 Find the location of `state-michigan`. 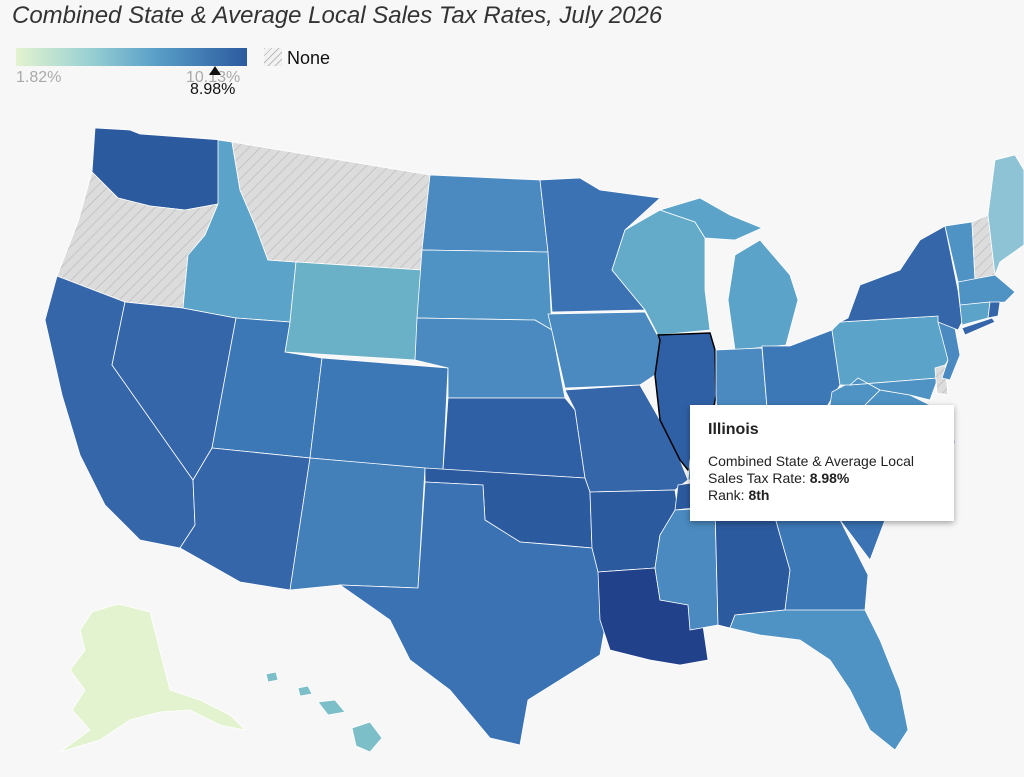

state-michigan is located at coordinates (763, 295).